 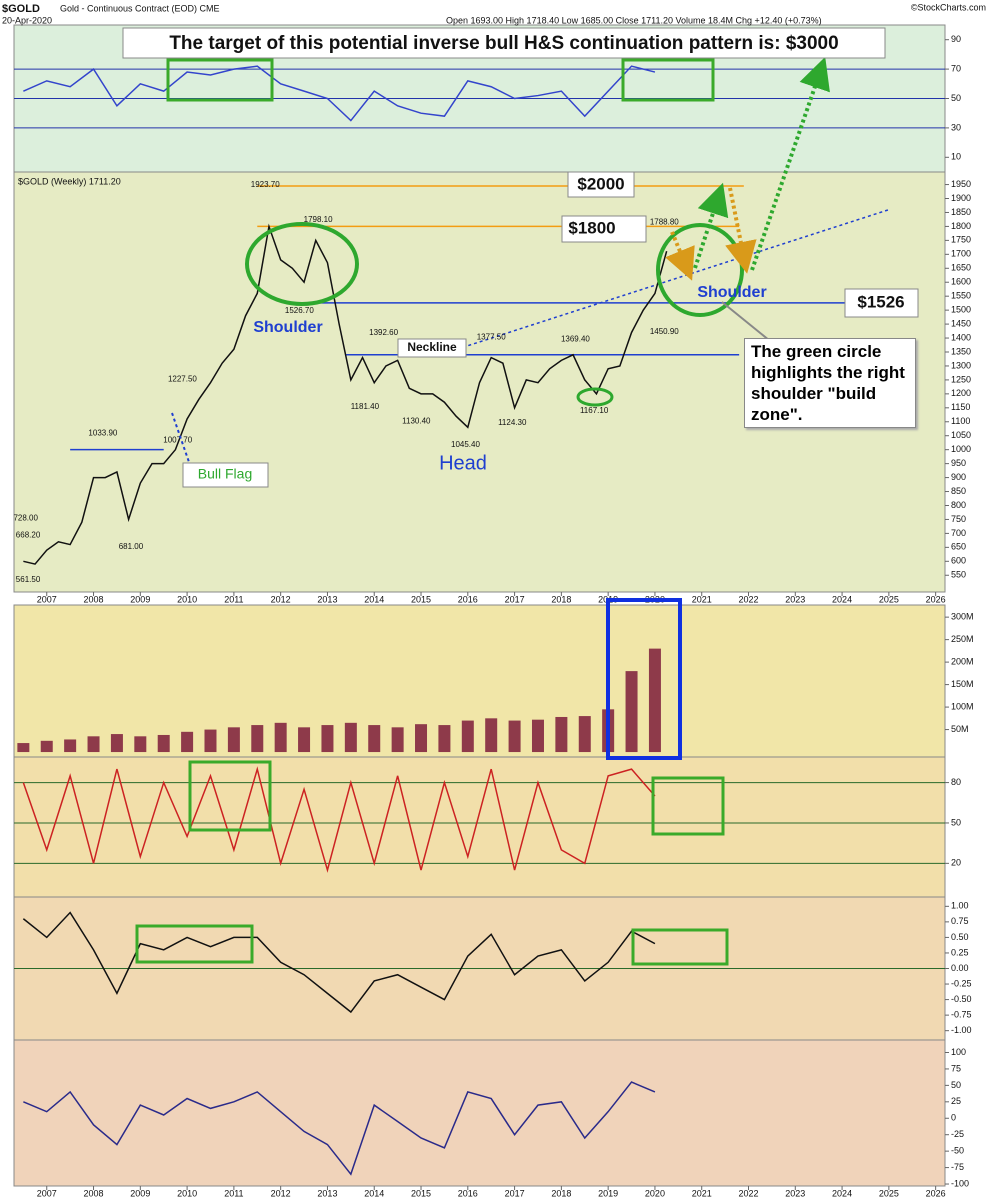 What do you see at coordinates (957, 1151) in the screenshot?
I see `y-tick-label: -50` at bounding box center [957, 1151].